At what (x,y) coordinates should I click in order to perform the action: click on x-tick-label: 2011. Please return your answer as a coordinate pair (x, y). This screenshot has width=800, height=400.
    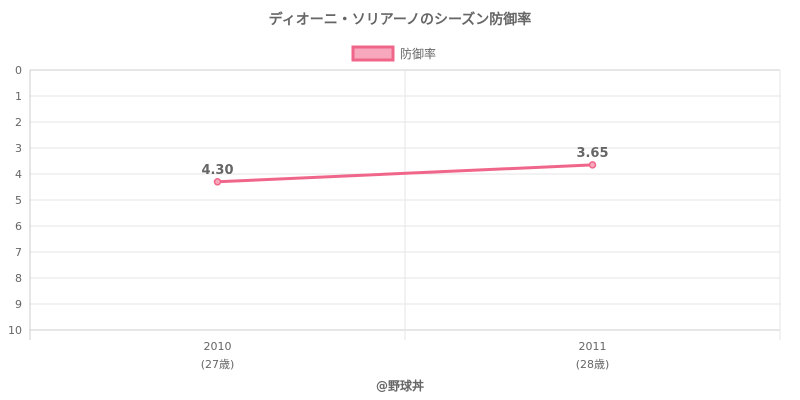
    Looking at the image, I should click on (593, 346).